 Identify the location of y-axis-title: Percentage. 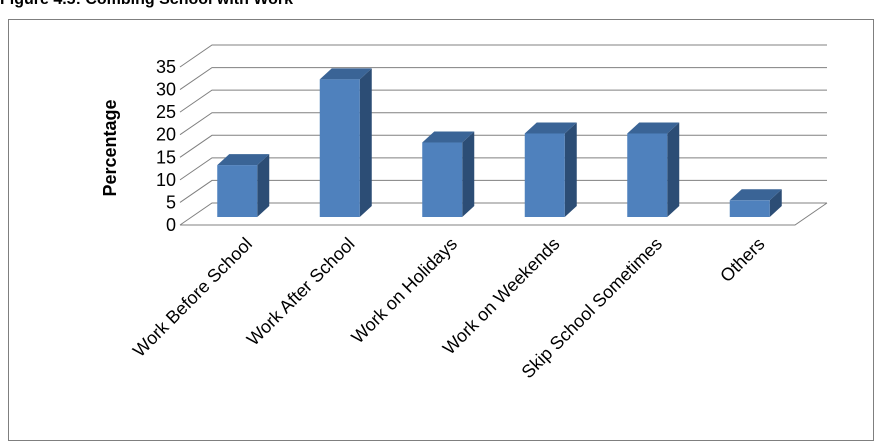
(110, 147).